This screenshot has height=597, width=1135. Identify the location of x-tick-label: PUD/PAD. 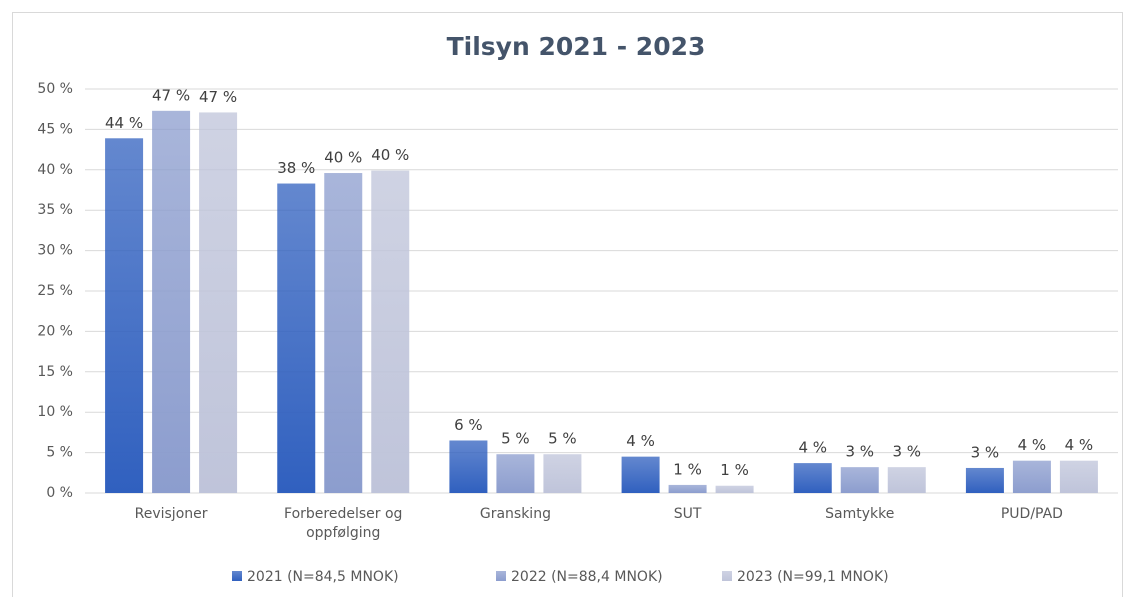
(1031, 514).